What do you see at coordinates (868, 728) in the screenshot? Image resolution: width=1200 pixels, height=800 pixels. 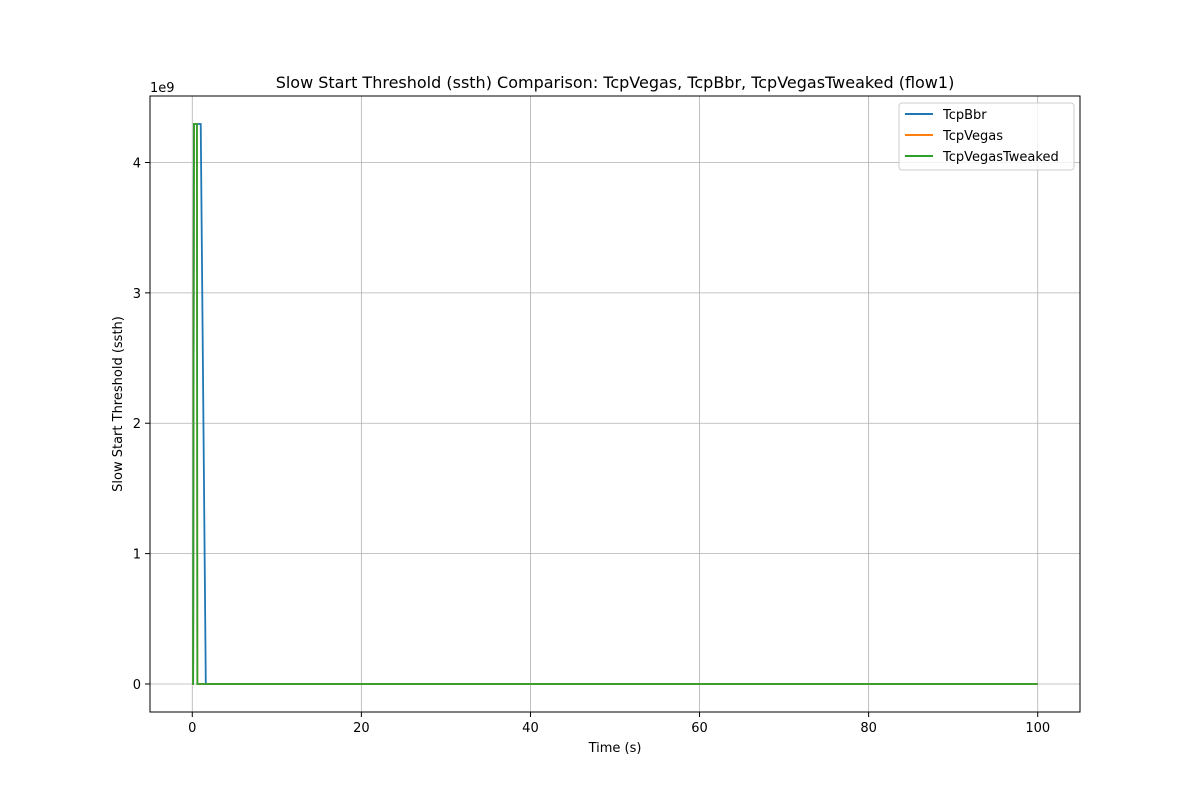 I see `x-tick-label: 80` at bounding box center [868, 728].